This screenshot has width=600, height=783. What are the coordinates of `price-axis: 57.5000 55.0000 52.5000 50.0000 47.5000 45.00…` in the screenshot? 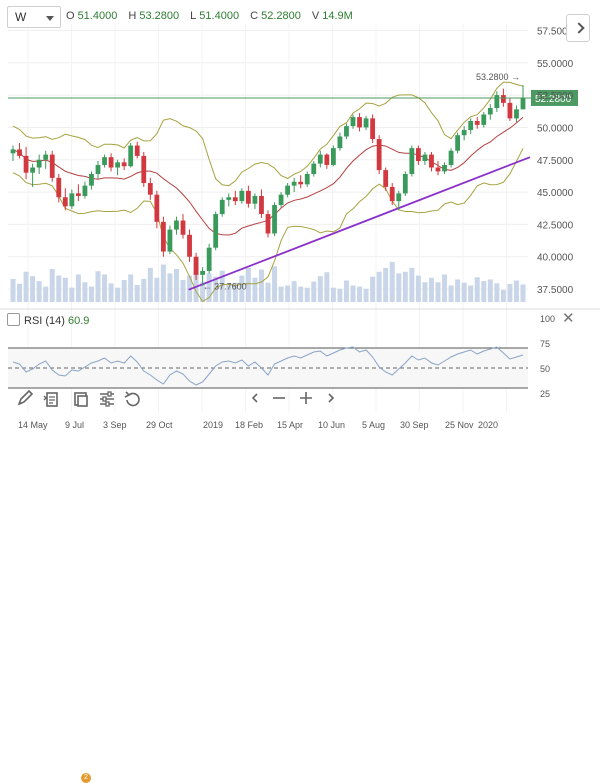 It's located at (555, 161).